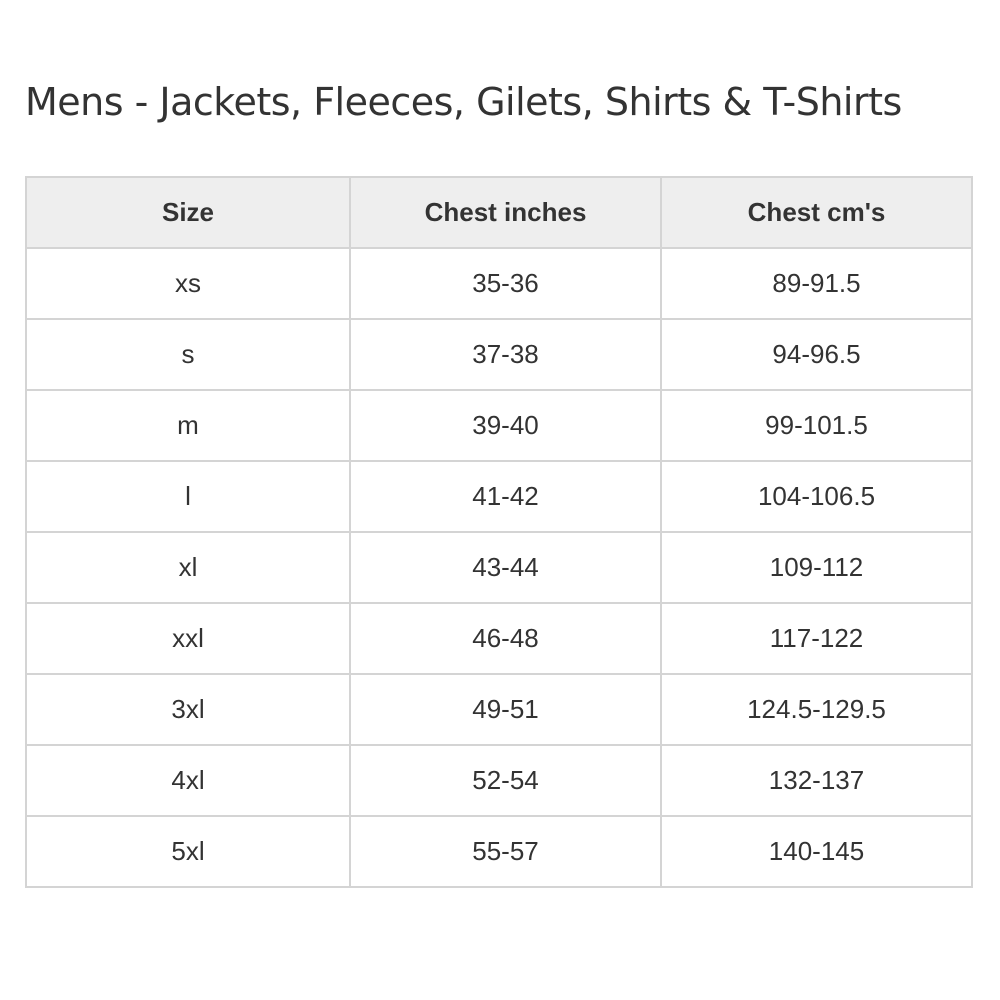 This screenshot has width=1000, height=1000. I want to click on chest-cm-cell: 109-112, so click(816, 567).